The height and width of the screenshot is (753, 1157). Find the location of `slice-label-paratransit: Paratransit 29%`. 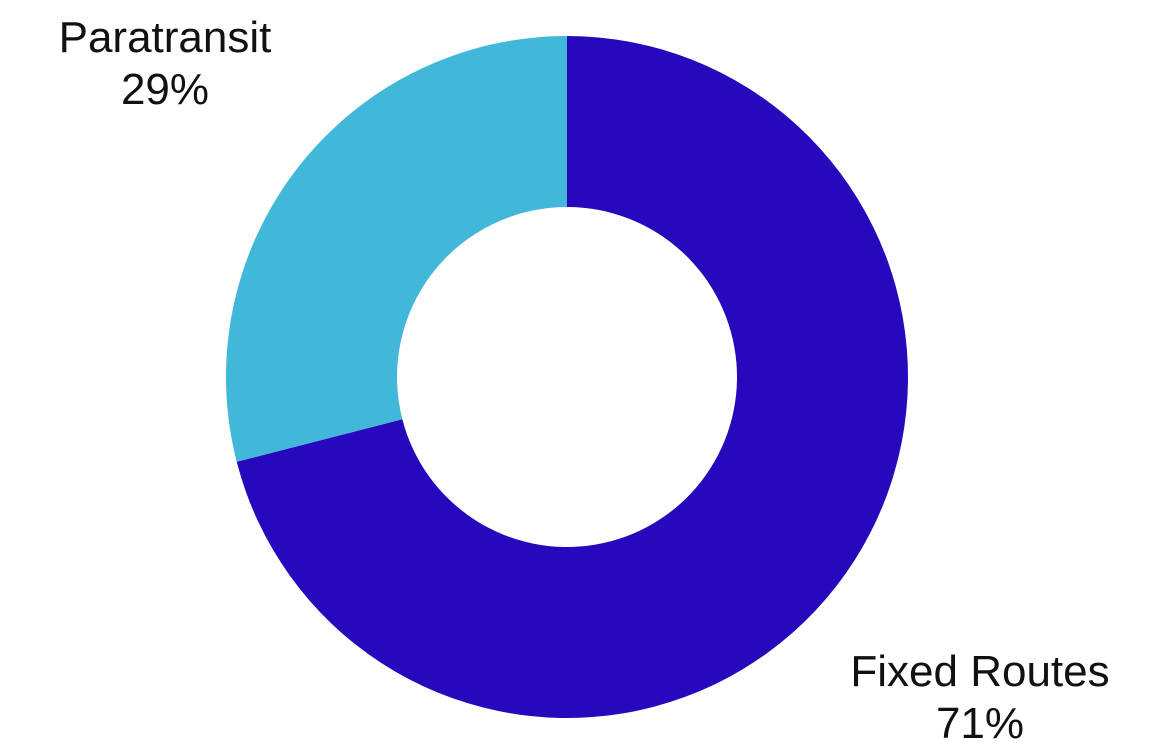

slice-label-paratransit: Paratransit 29% is located at coordinates (165, 64).